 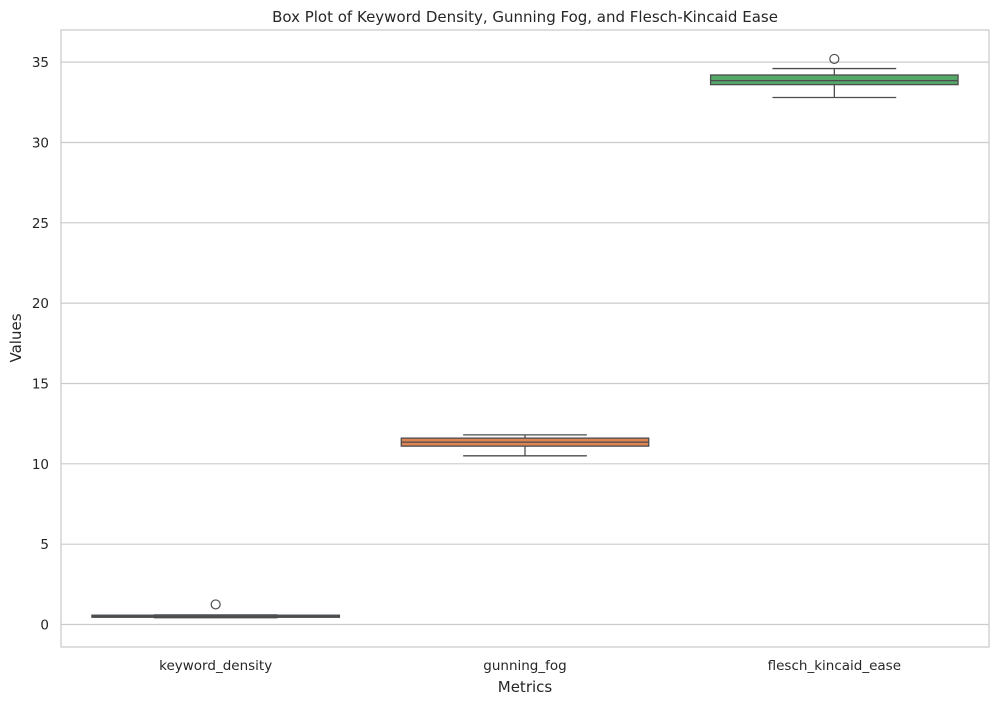 I want to click on box-keyword_density, so click(x=216, y=609).